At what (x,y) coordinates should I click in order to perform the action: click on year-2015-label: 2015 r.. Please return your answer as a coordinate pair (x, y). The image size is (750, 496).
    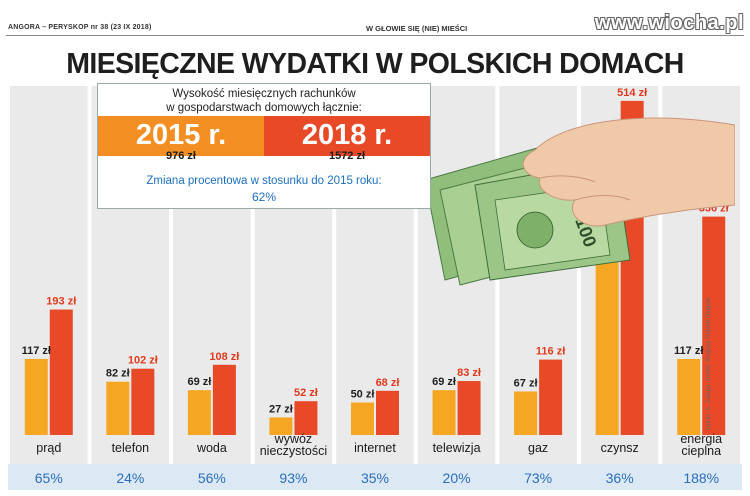
    Looking at the image, I should click on (181, 136).